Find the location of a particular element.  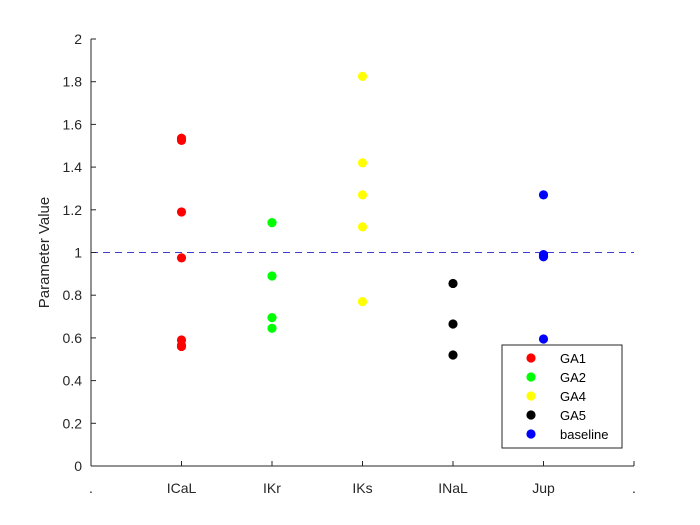

legend-box is located at coordinates (562, 396).